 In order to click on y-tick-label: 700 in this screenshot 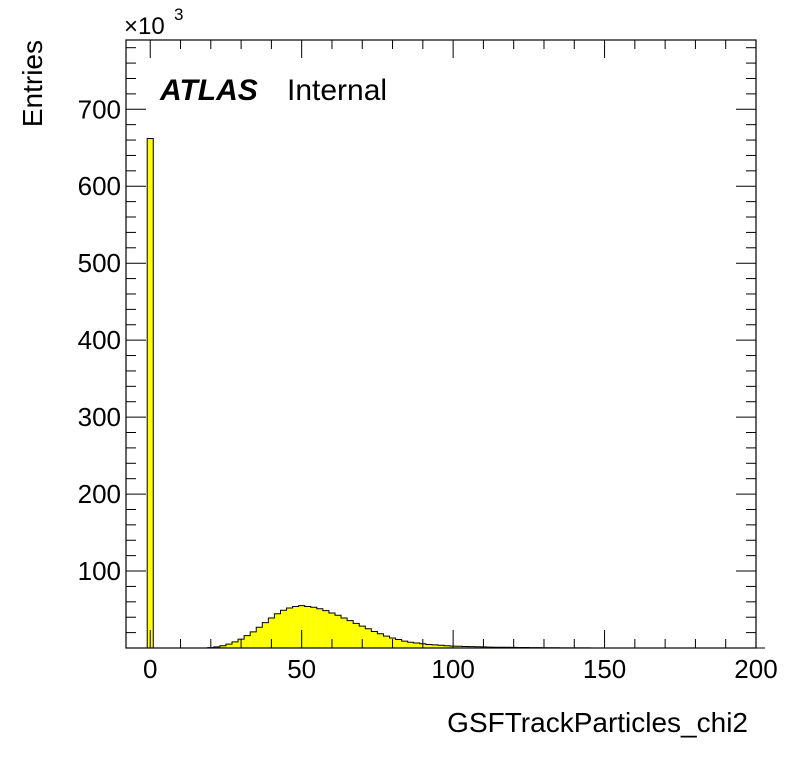, I will do `click(99, 109)`.